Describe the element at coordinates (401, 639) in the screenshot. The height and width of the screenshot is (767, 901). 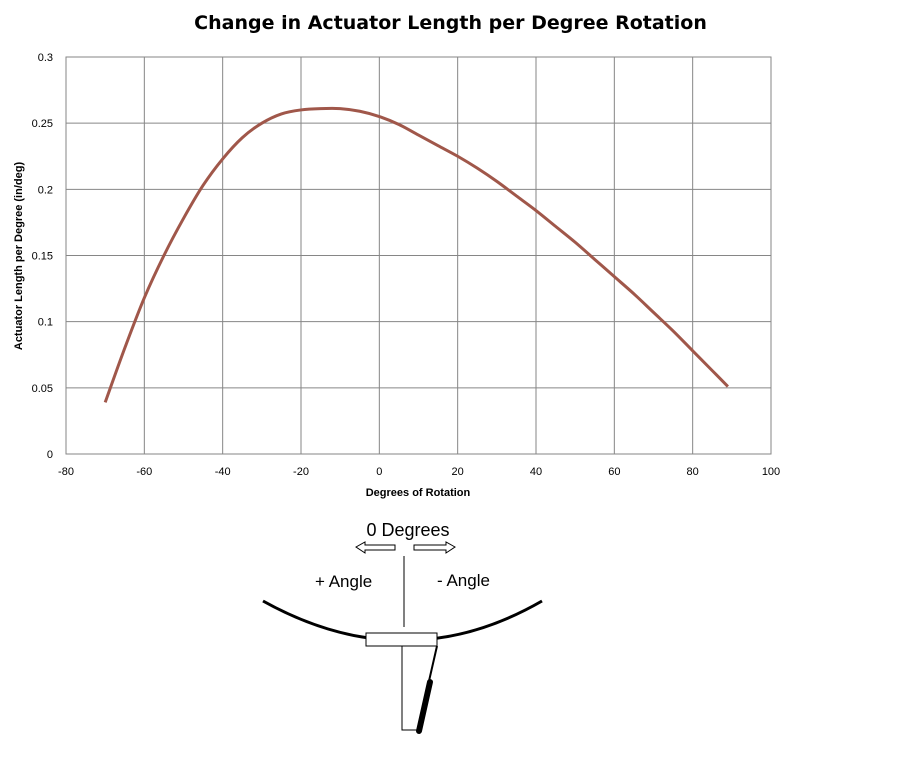
I see `mount-plate` at that location.